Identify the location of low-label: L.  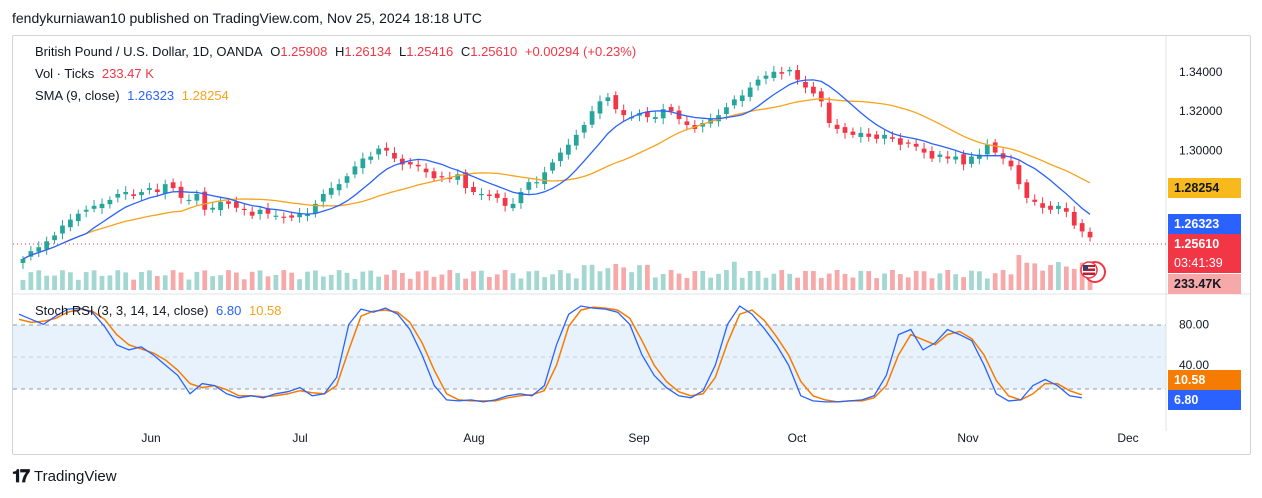
(402, 51).